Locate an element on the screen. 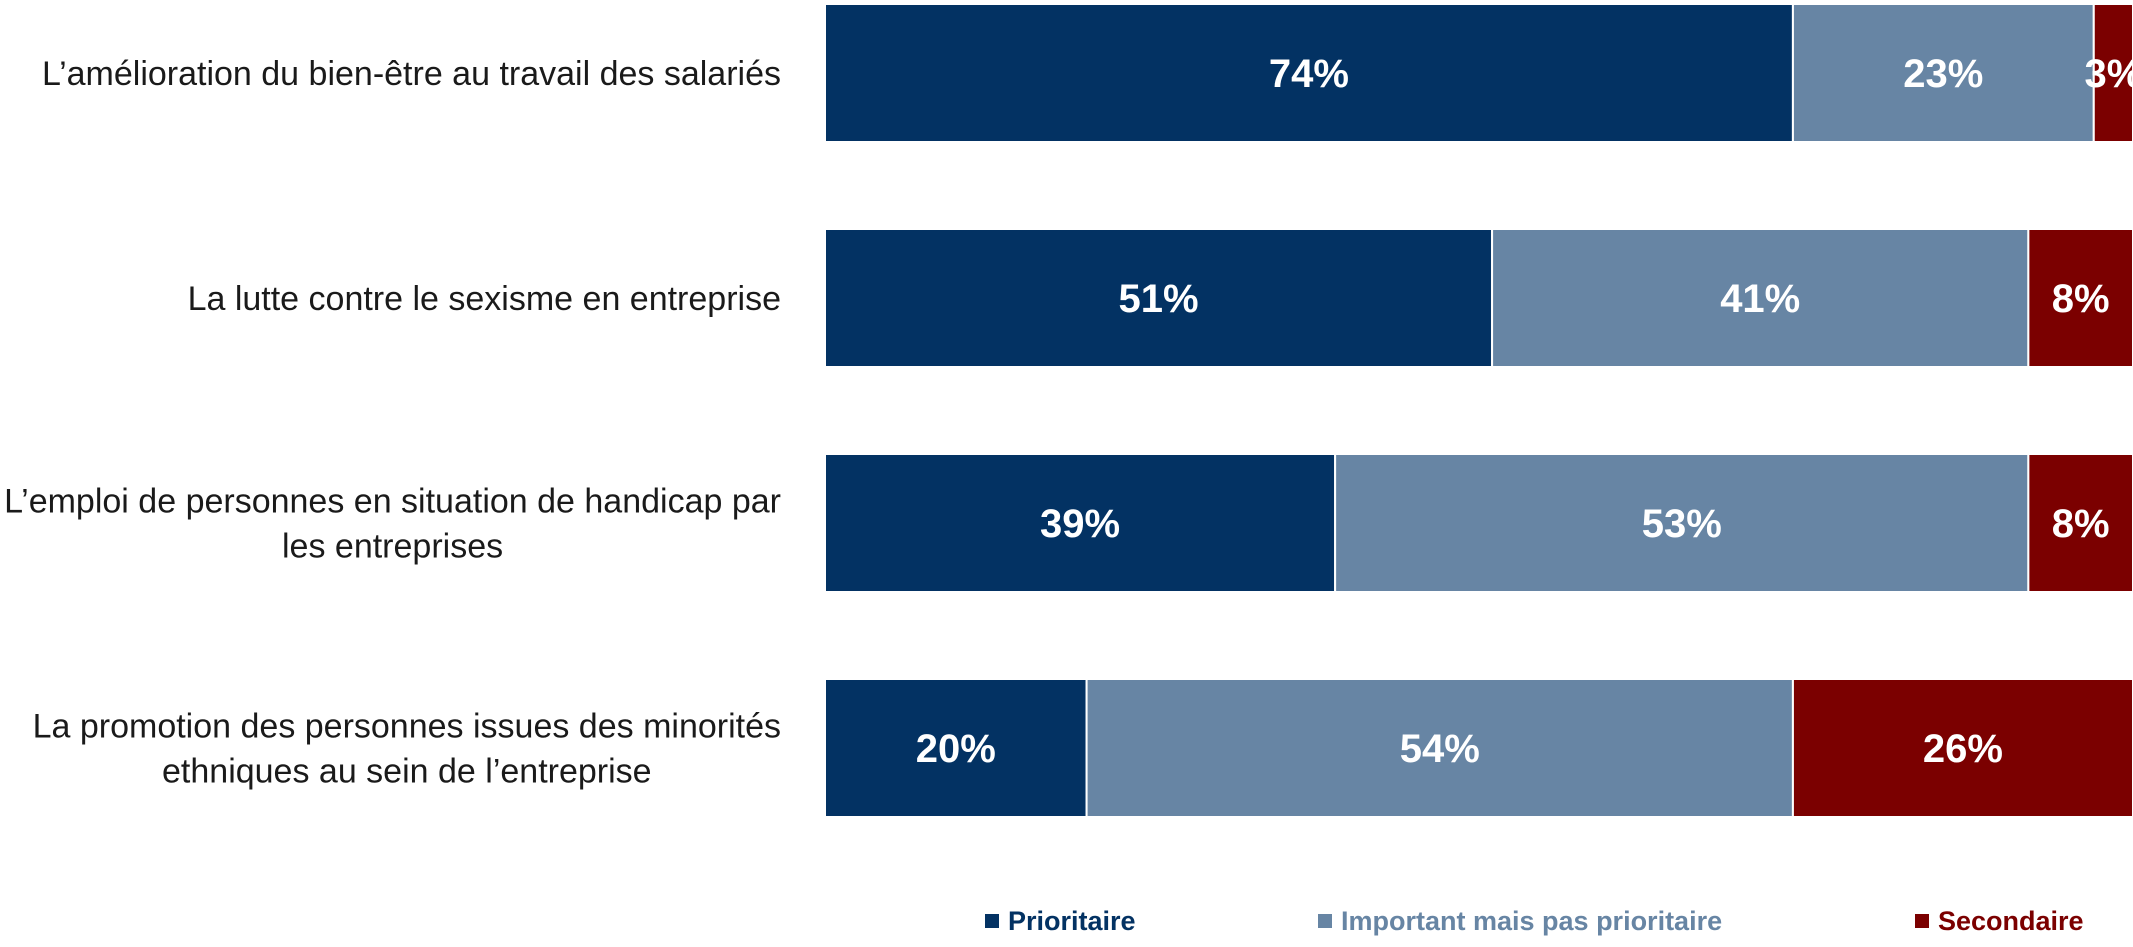 The width and height of the screenshot is (2133, 947). category-label-line: ethniques au sein de l’entreprise is located at coordinates (407, 772).